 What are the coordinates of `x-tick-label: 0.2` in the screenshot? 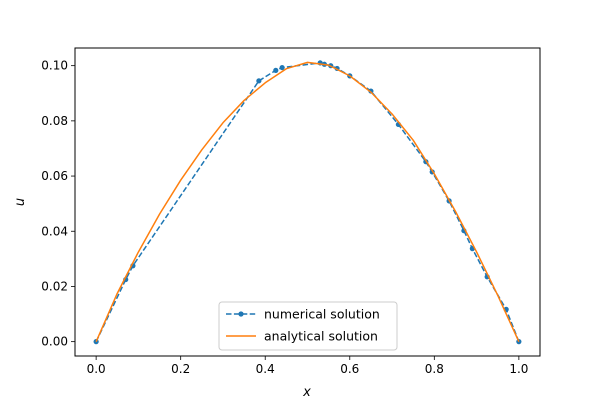 It's located at (180, 369).